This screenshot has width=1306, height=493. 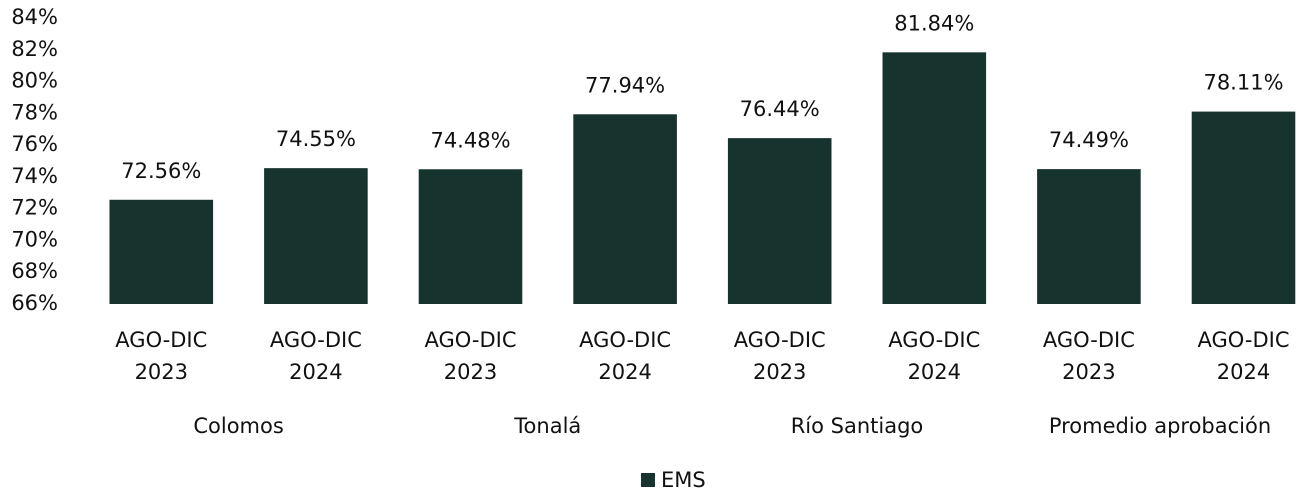 I want to click on data-label: 81.84%, so click(x=934, y=23).